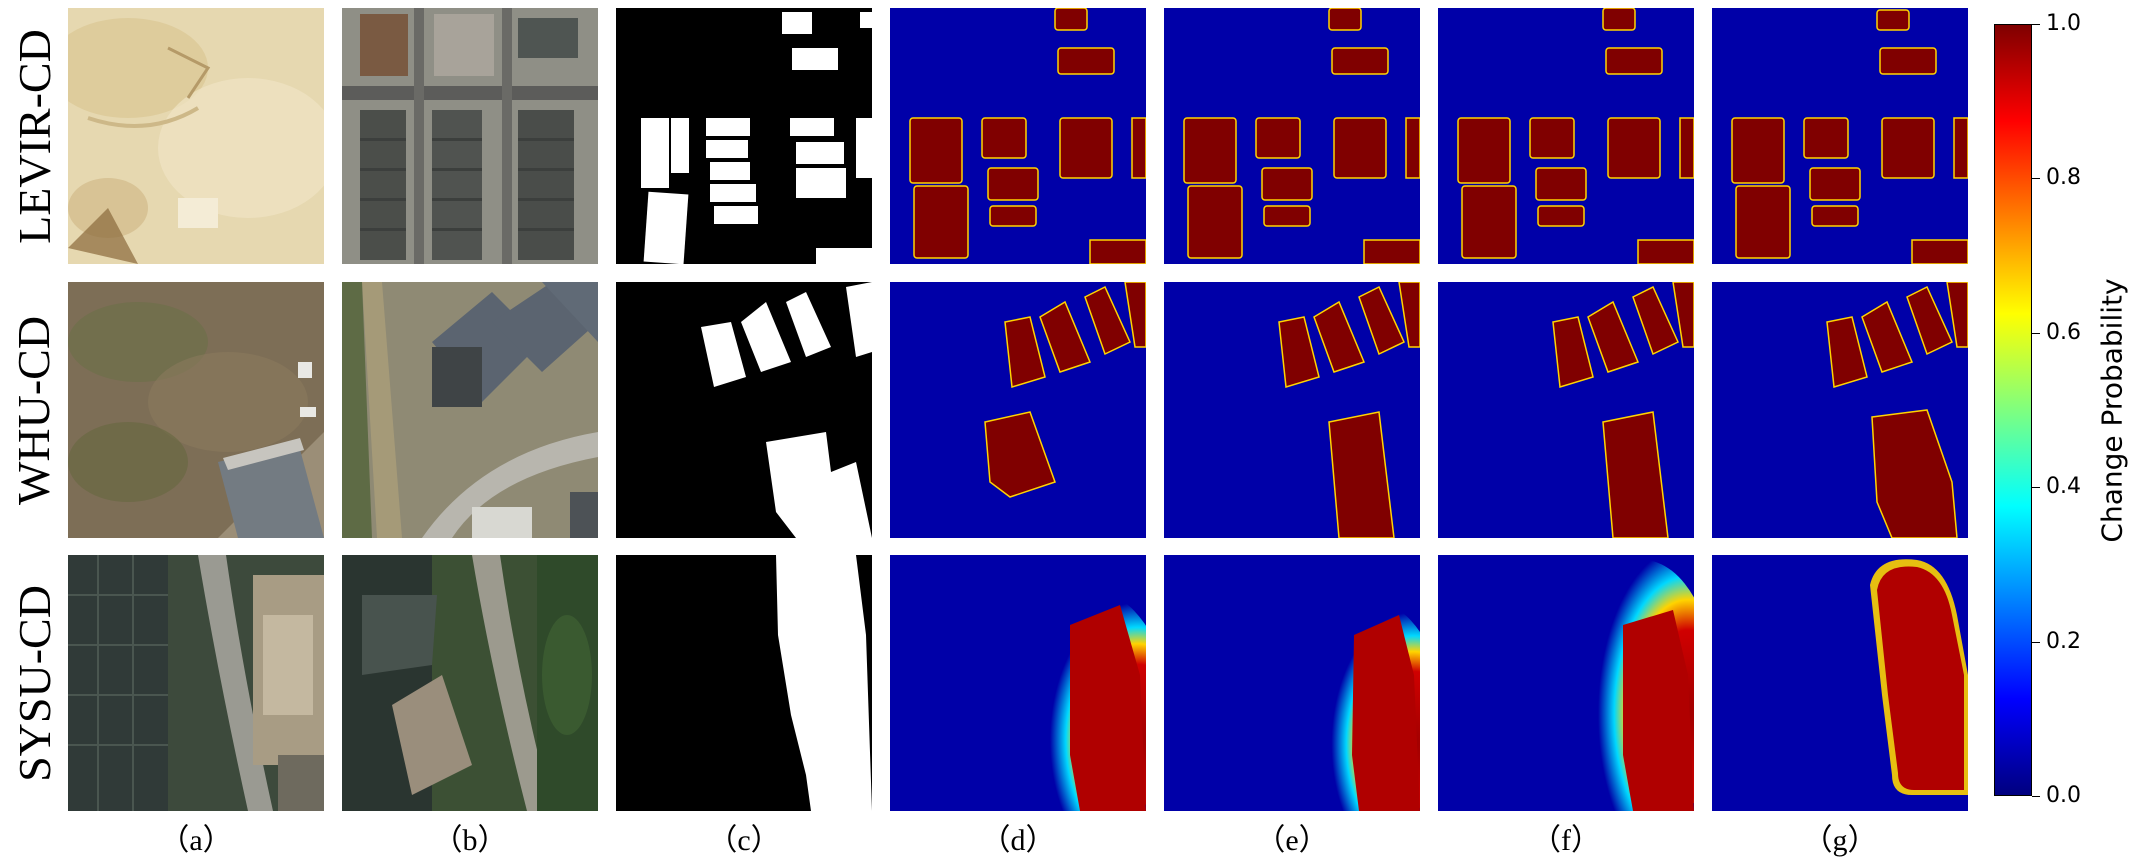  Describe the element at coordinates (196, 683) in the screenshot. I see `tile-sysu-pre-image` at that location.